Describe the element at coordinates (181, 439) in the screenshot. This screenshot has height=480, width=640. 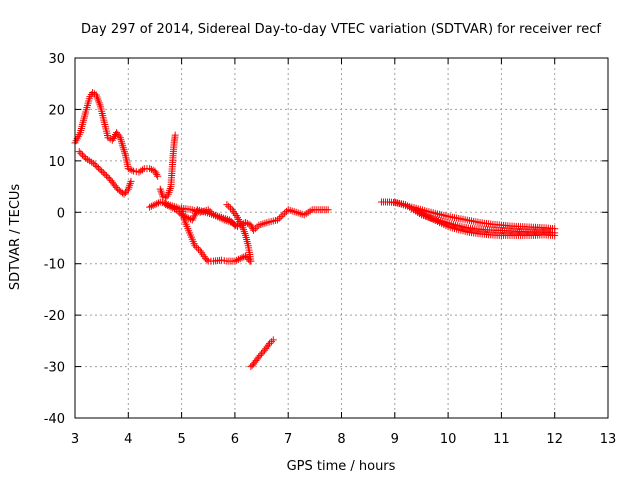
I see `x-tick-label: 5` at that location.